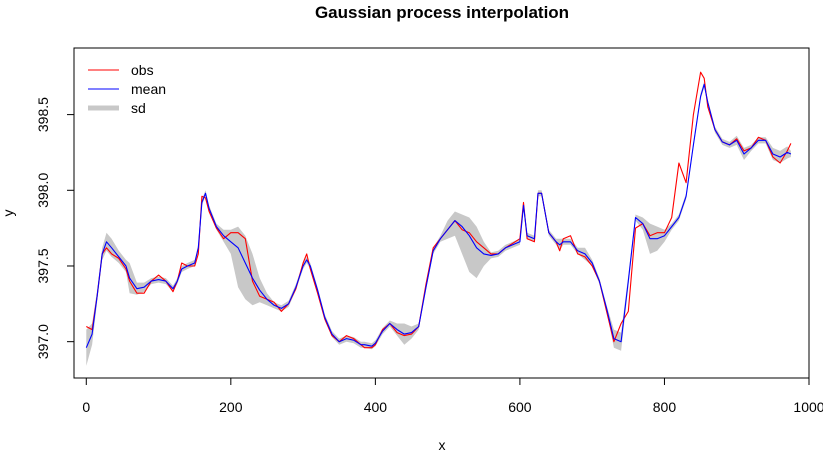  What do you see at coordinates (442, 445) in the screenshot?
I see `x-axis-label: x` at bounding box center [442, 445].